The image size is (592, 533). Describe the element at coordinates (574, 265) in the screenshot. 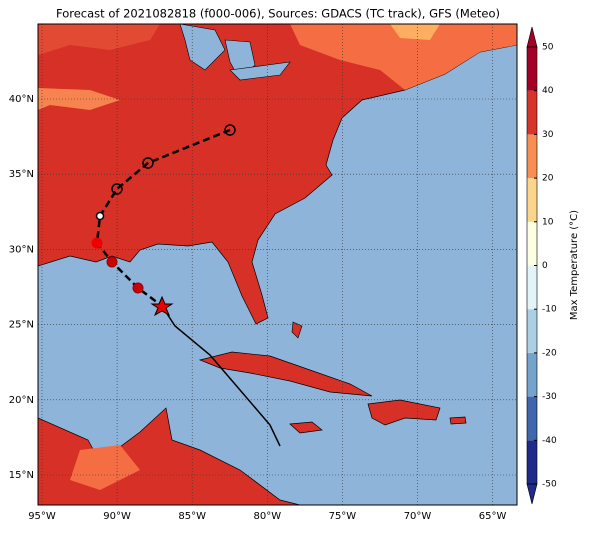

I see `colorbar-label: Max Temperature (°C)` at that location.